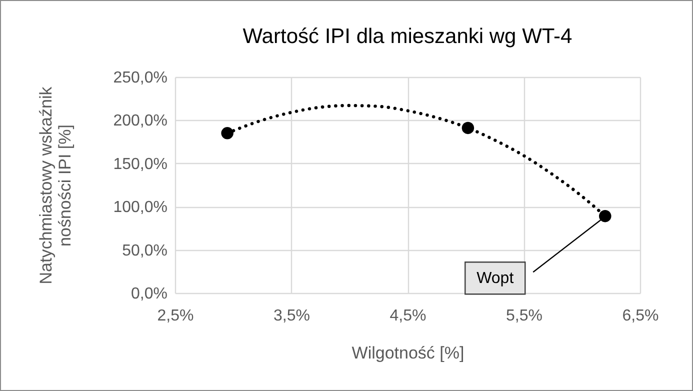  I want to click on chart-title: Wartość IPI dla mieszanki wg WT-4, so click(407, 36).